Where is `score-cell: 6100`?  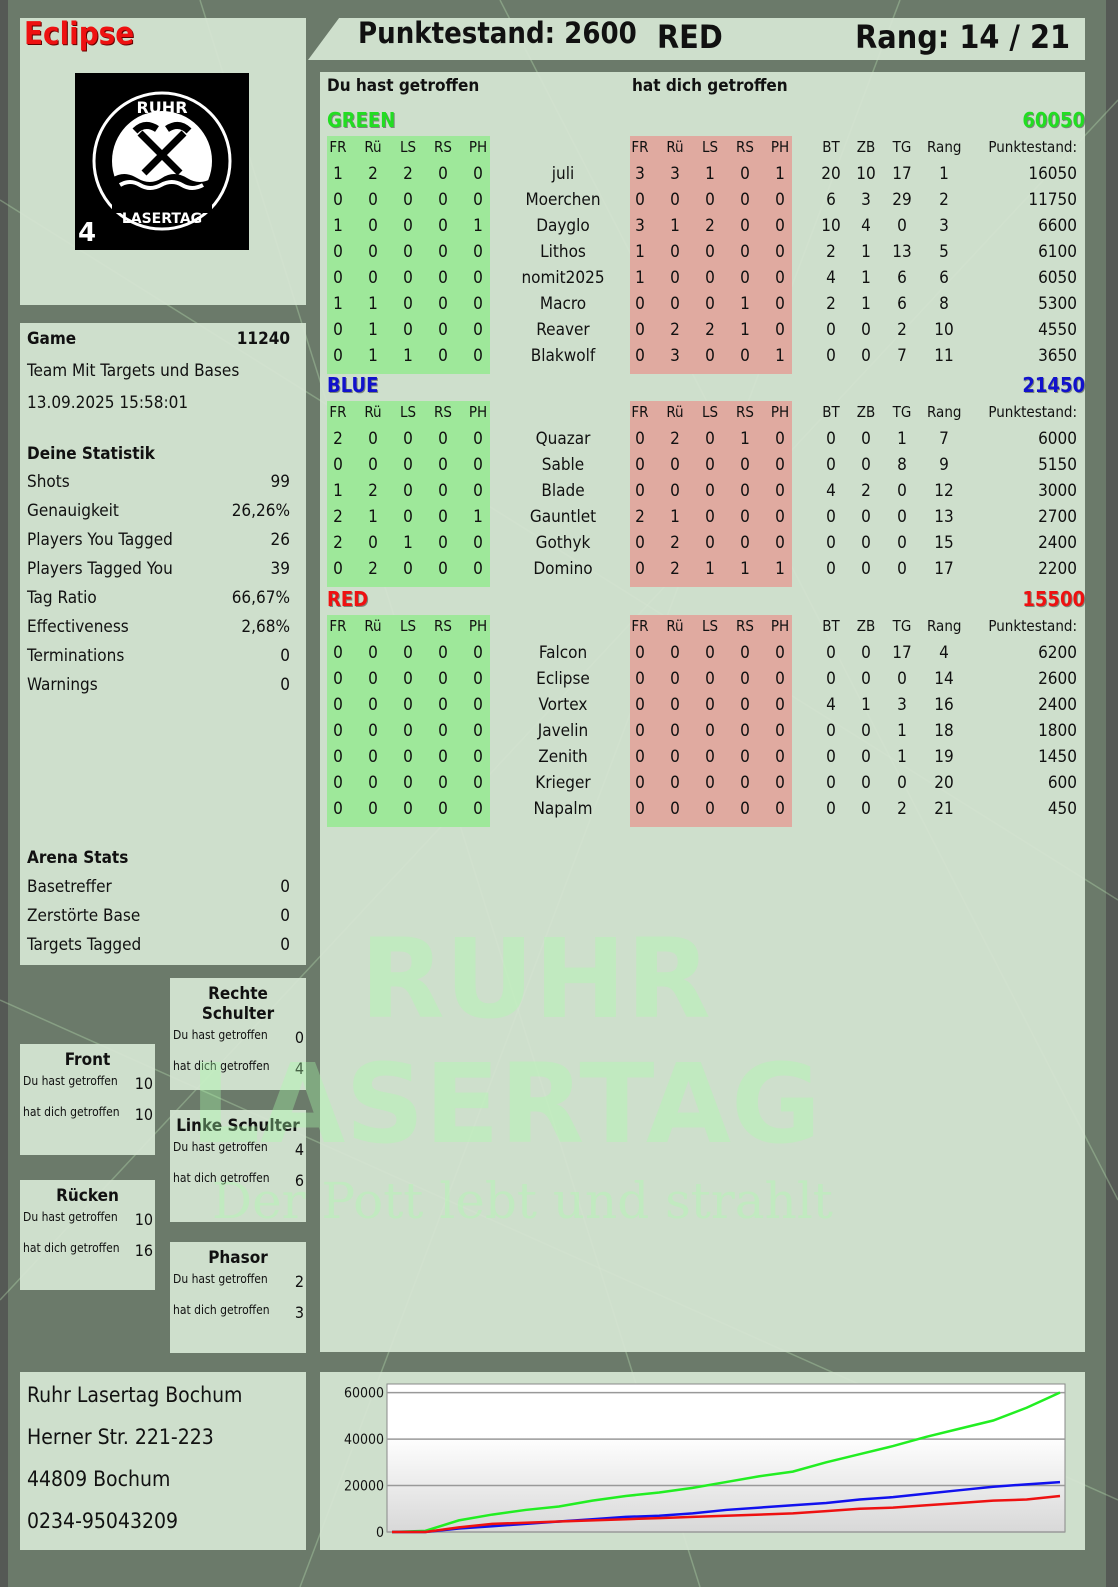
score-cell: 6100 is located at coordinates (1057, 252).